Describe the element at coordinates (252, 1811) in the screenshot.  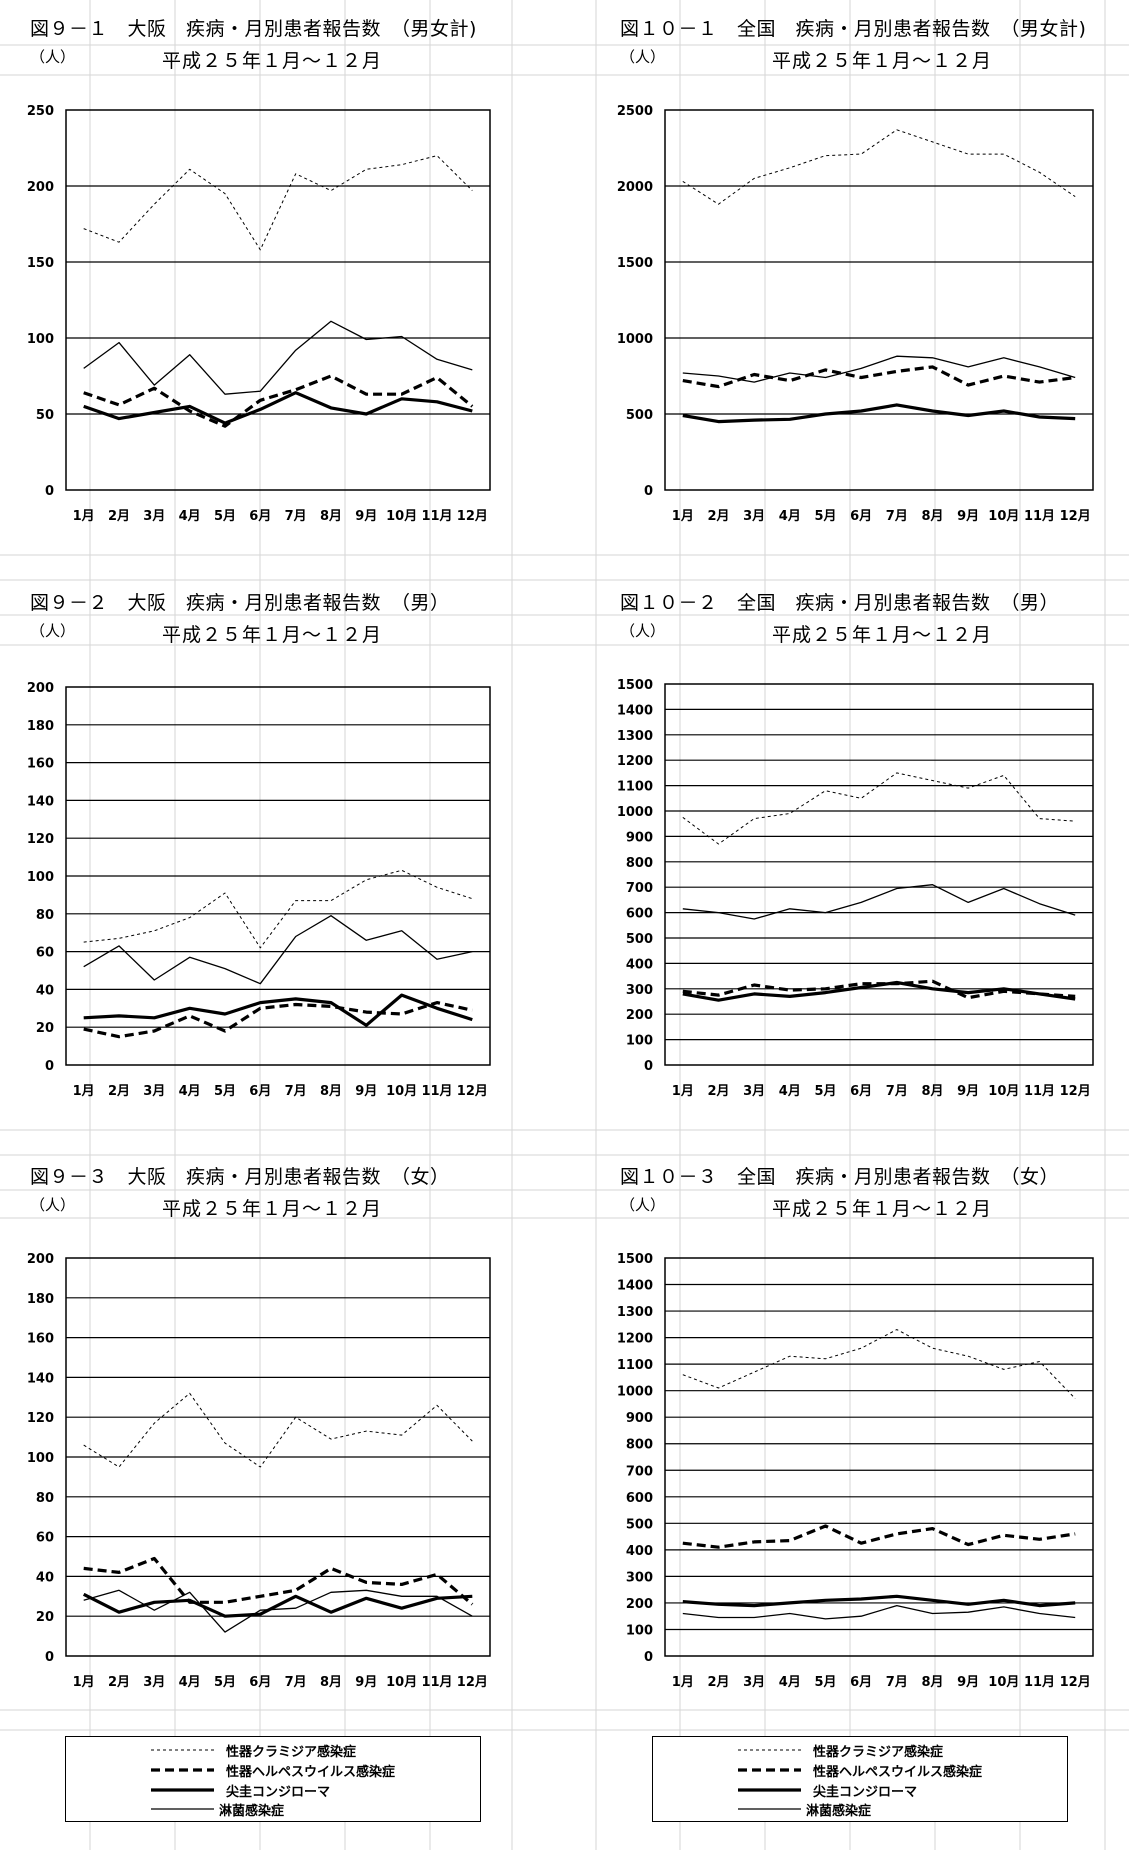
I see `legend-item-gonorrhea: 淋菌感染症` at that location.